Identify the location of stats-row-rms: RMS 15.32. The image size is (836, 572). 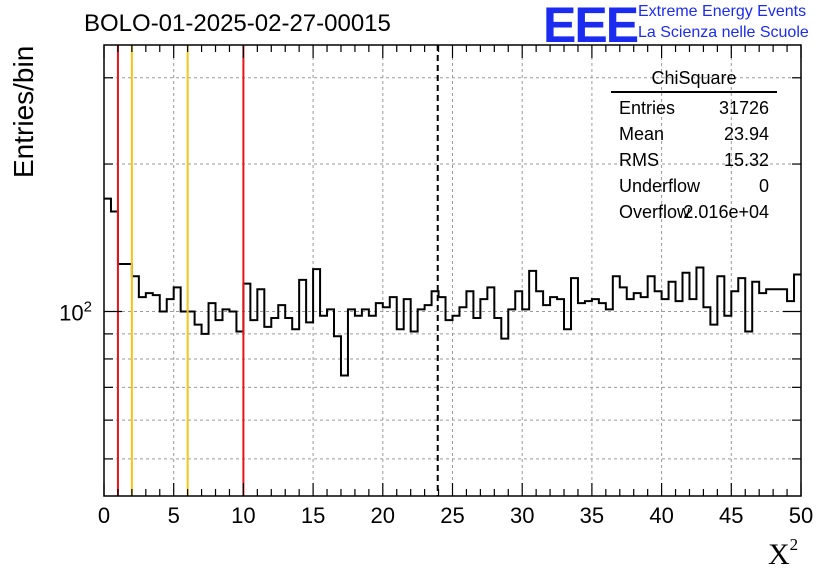
(694, 160).